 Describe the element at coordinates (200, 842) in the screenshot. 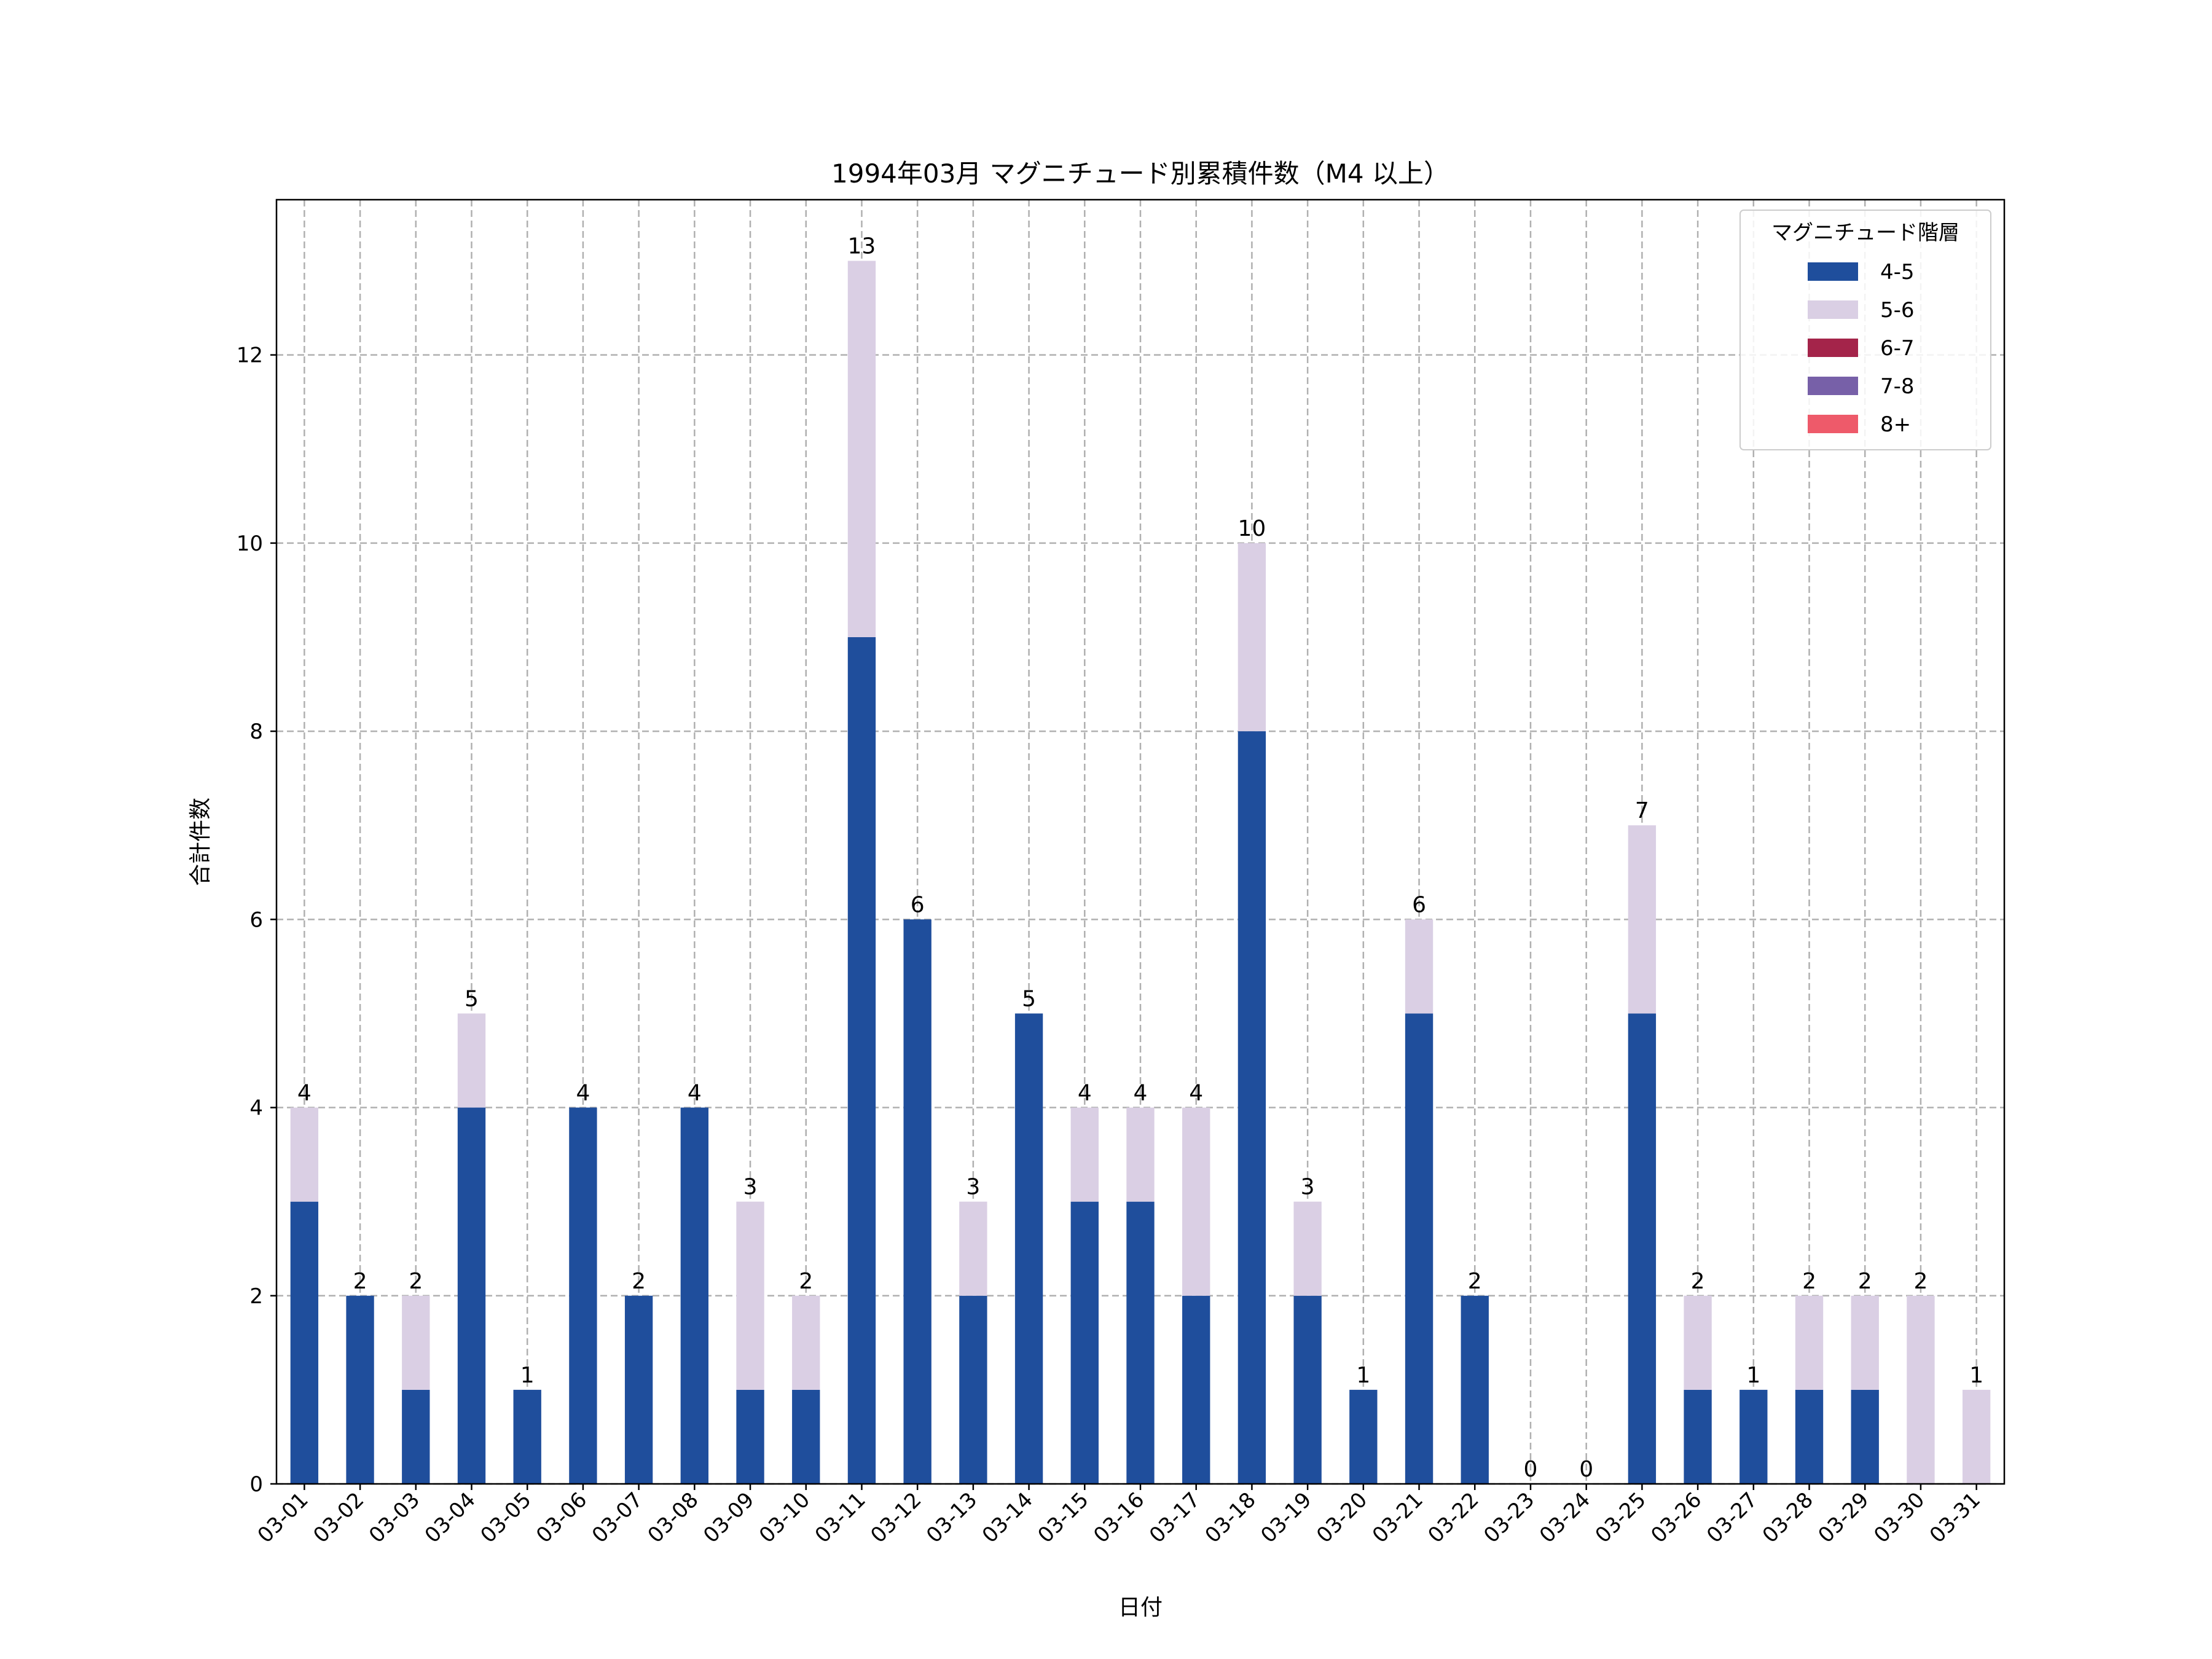

I see `y-axis-label: 合計件数` at that location.